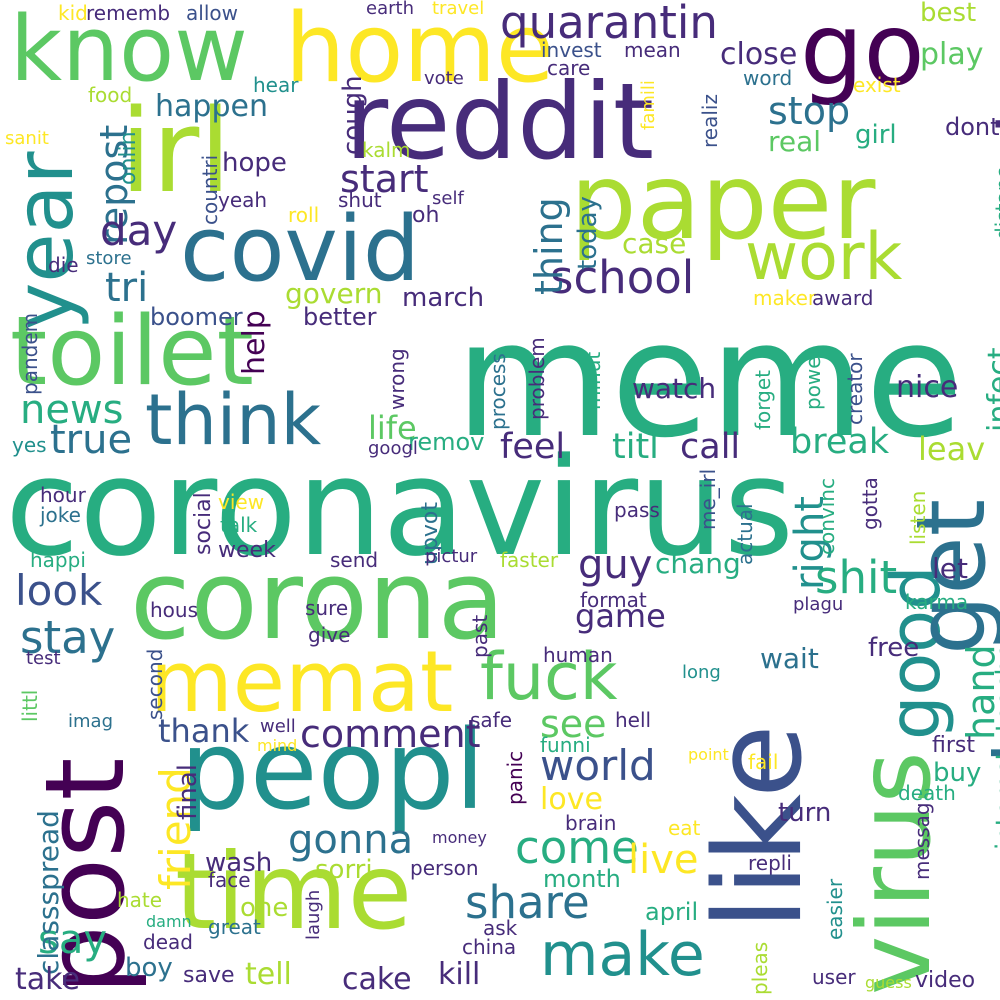 Image resolution: width=1000 pixels, height=1000 pixels. Describe the element at coordinates (663, 860) in the screenshot. I see `word-live: live` at that location.